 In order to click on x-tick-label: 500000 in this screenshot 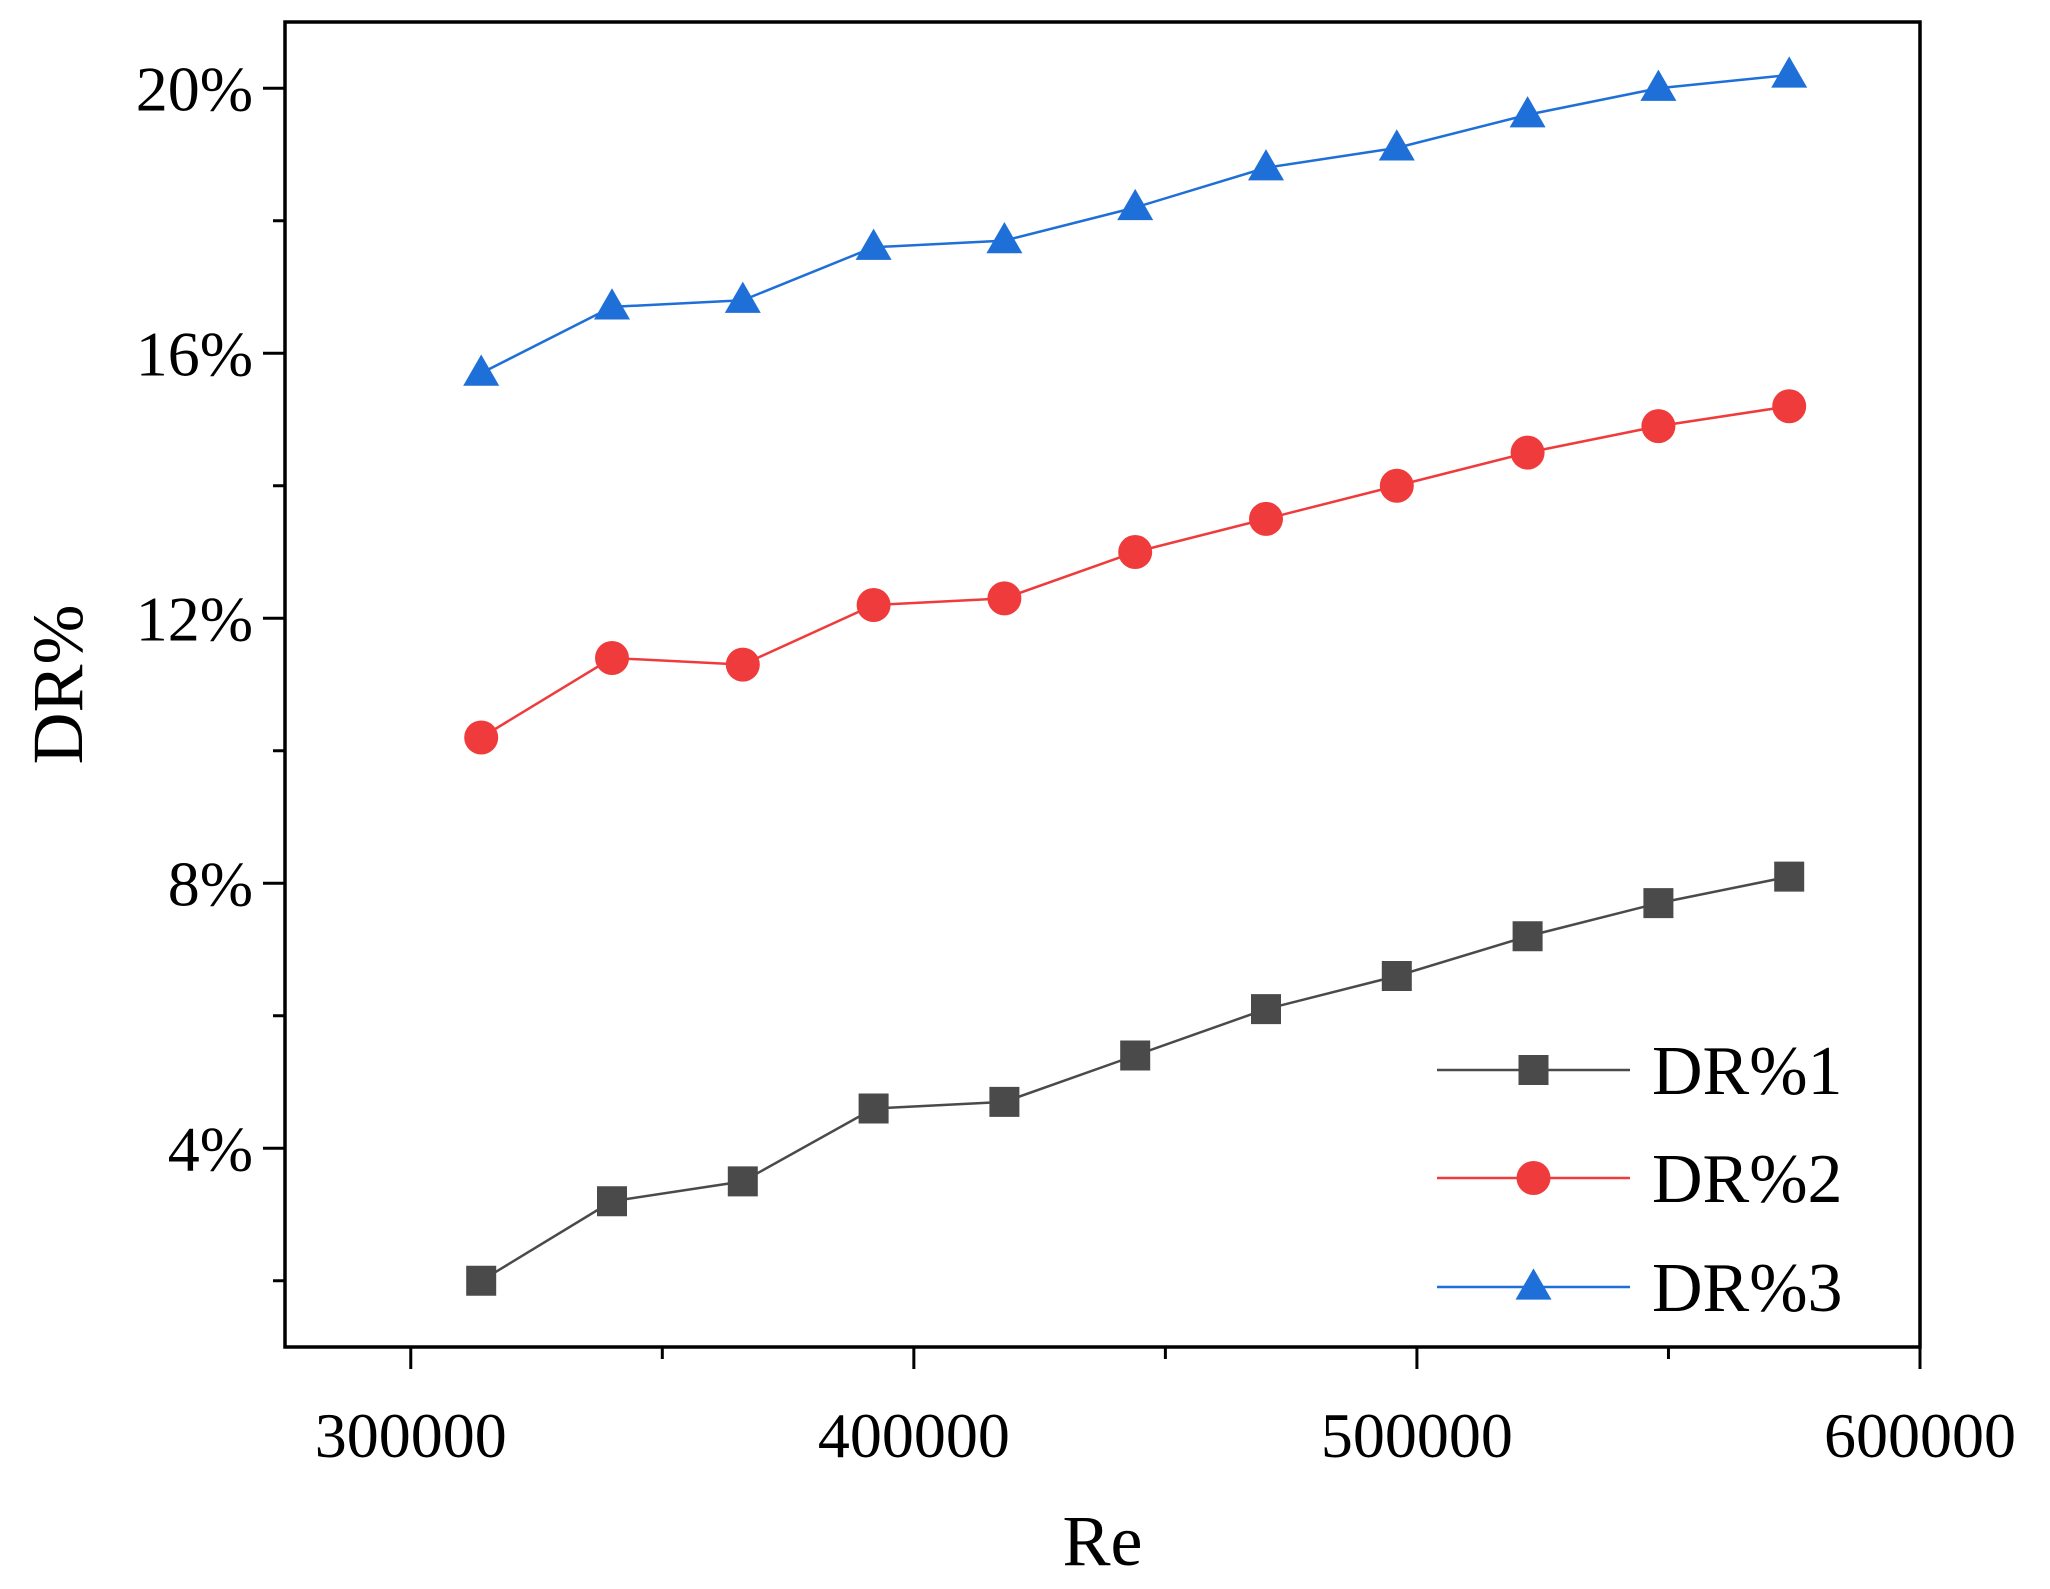, I will do `click(1417, 1435)`.